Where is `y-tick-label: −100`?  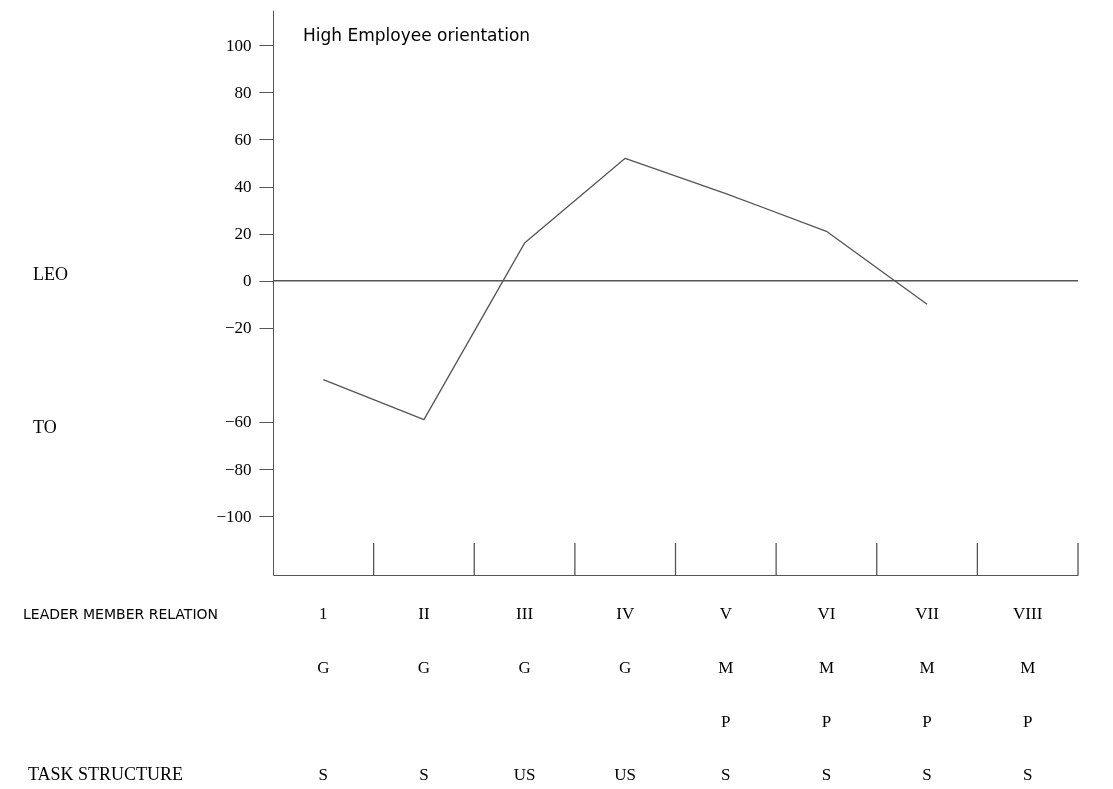 y-tick-label: −100 is located at coordinates (234, 516).